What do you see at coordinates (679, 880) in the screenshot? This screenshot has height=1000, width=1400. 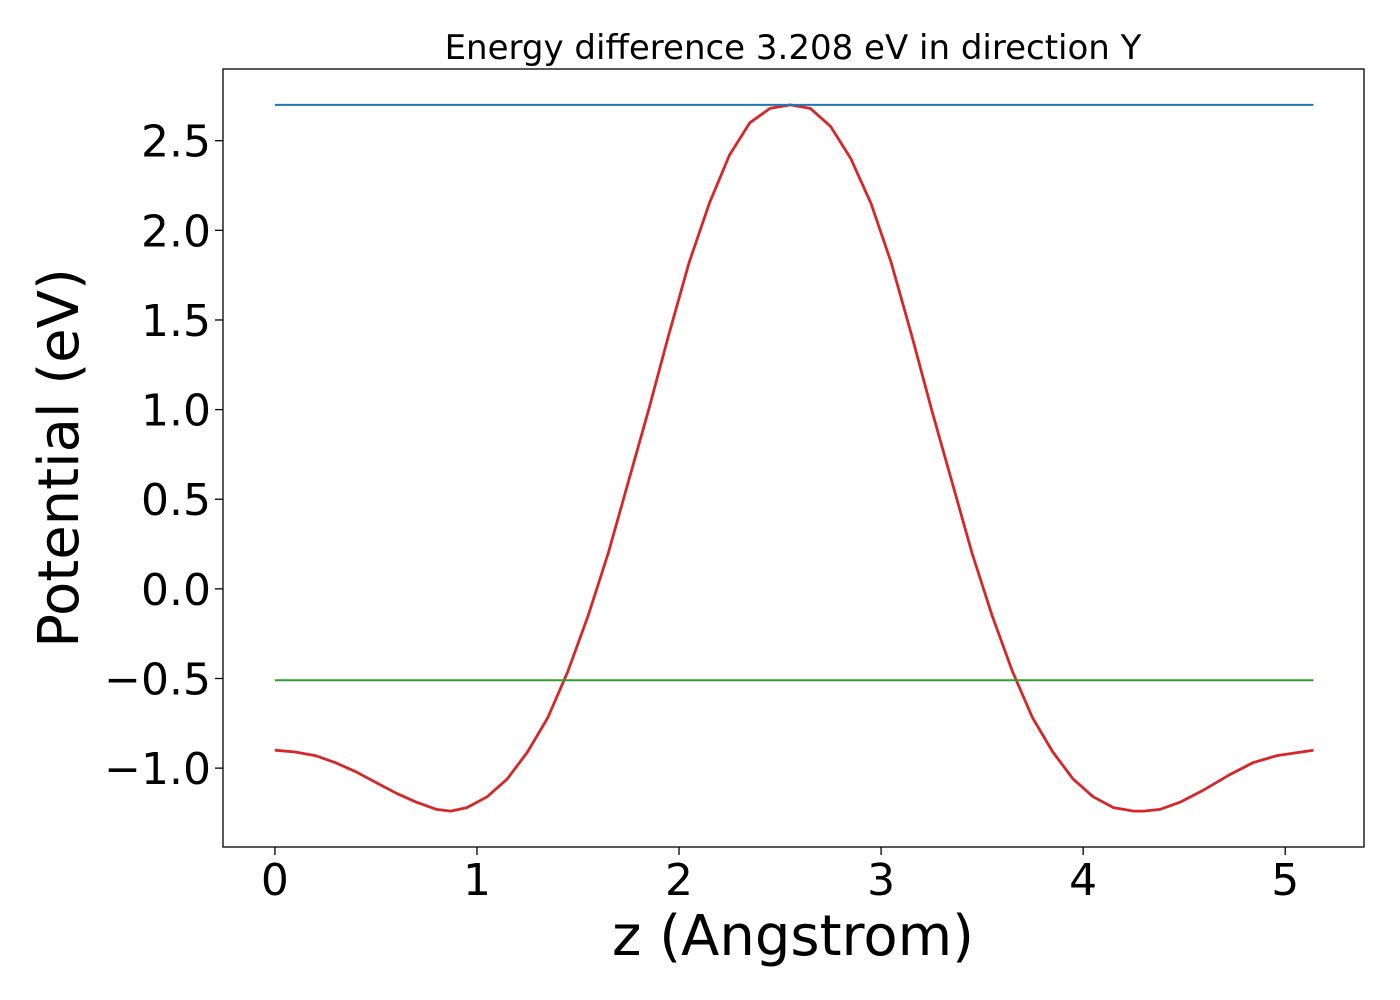 I see `x-tick-label: 2` at bounding box center [679, 880].